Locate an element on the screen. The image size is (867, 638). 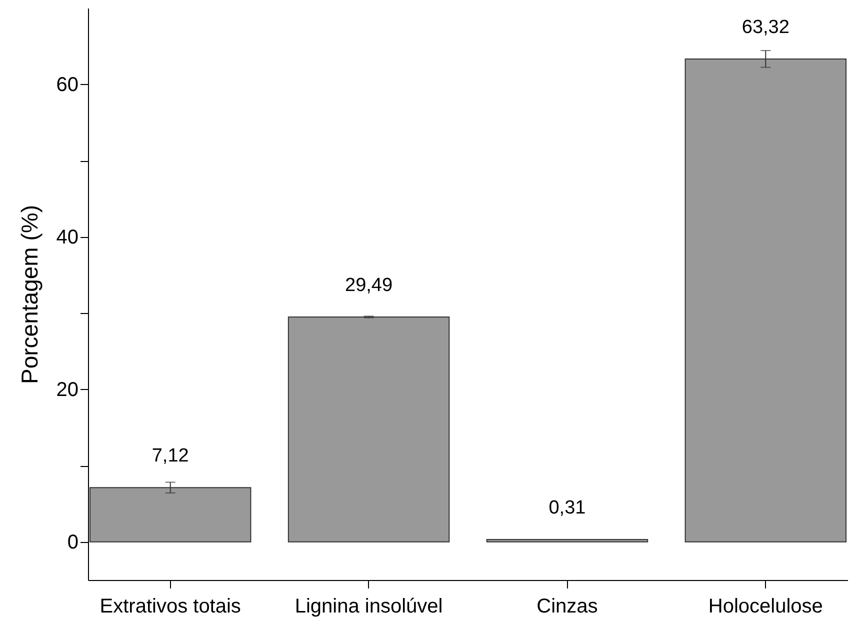
y-tick-label: 0 is located at coordinates (72, 542).